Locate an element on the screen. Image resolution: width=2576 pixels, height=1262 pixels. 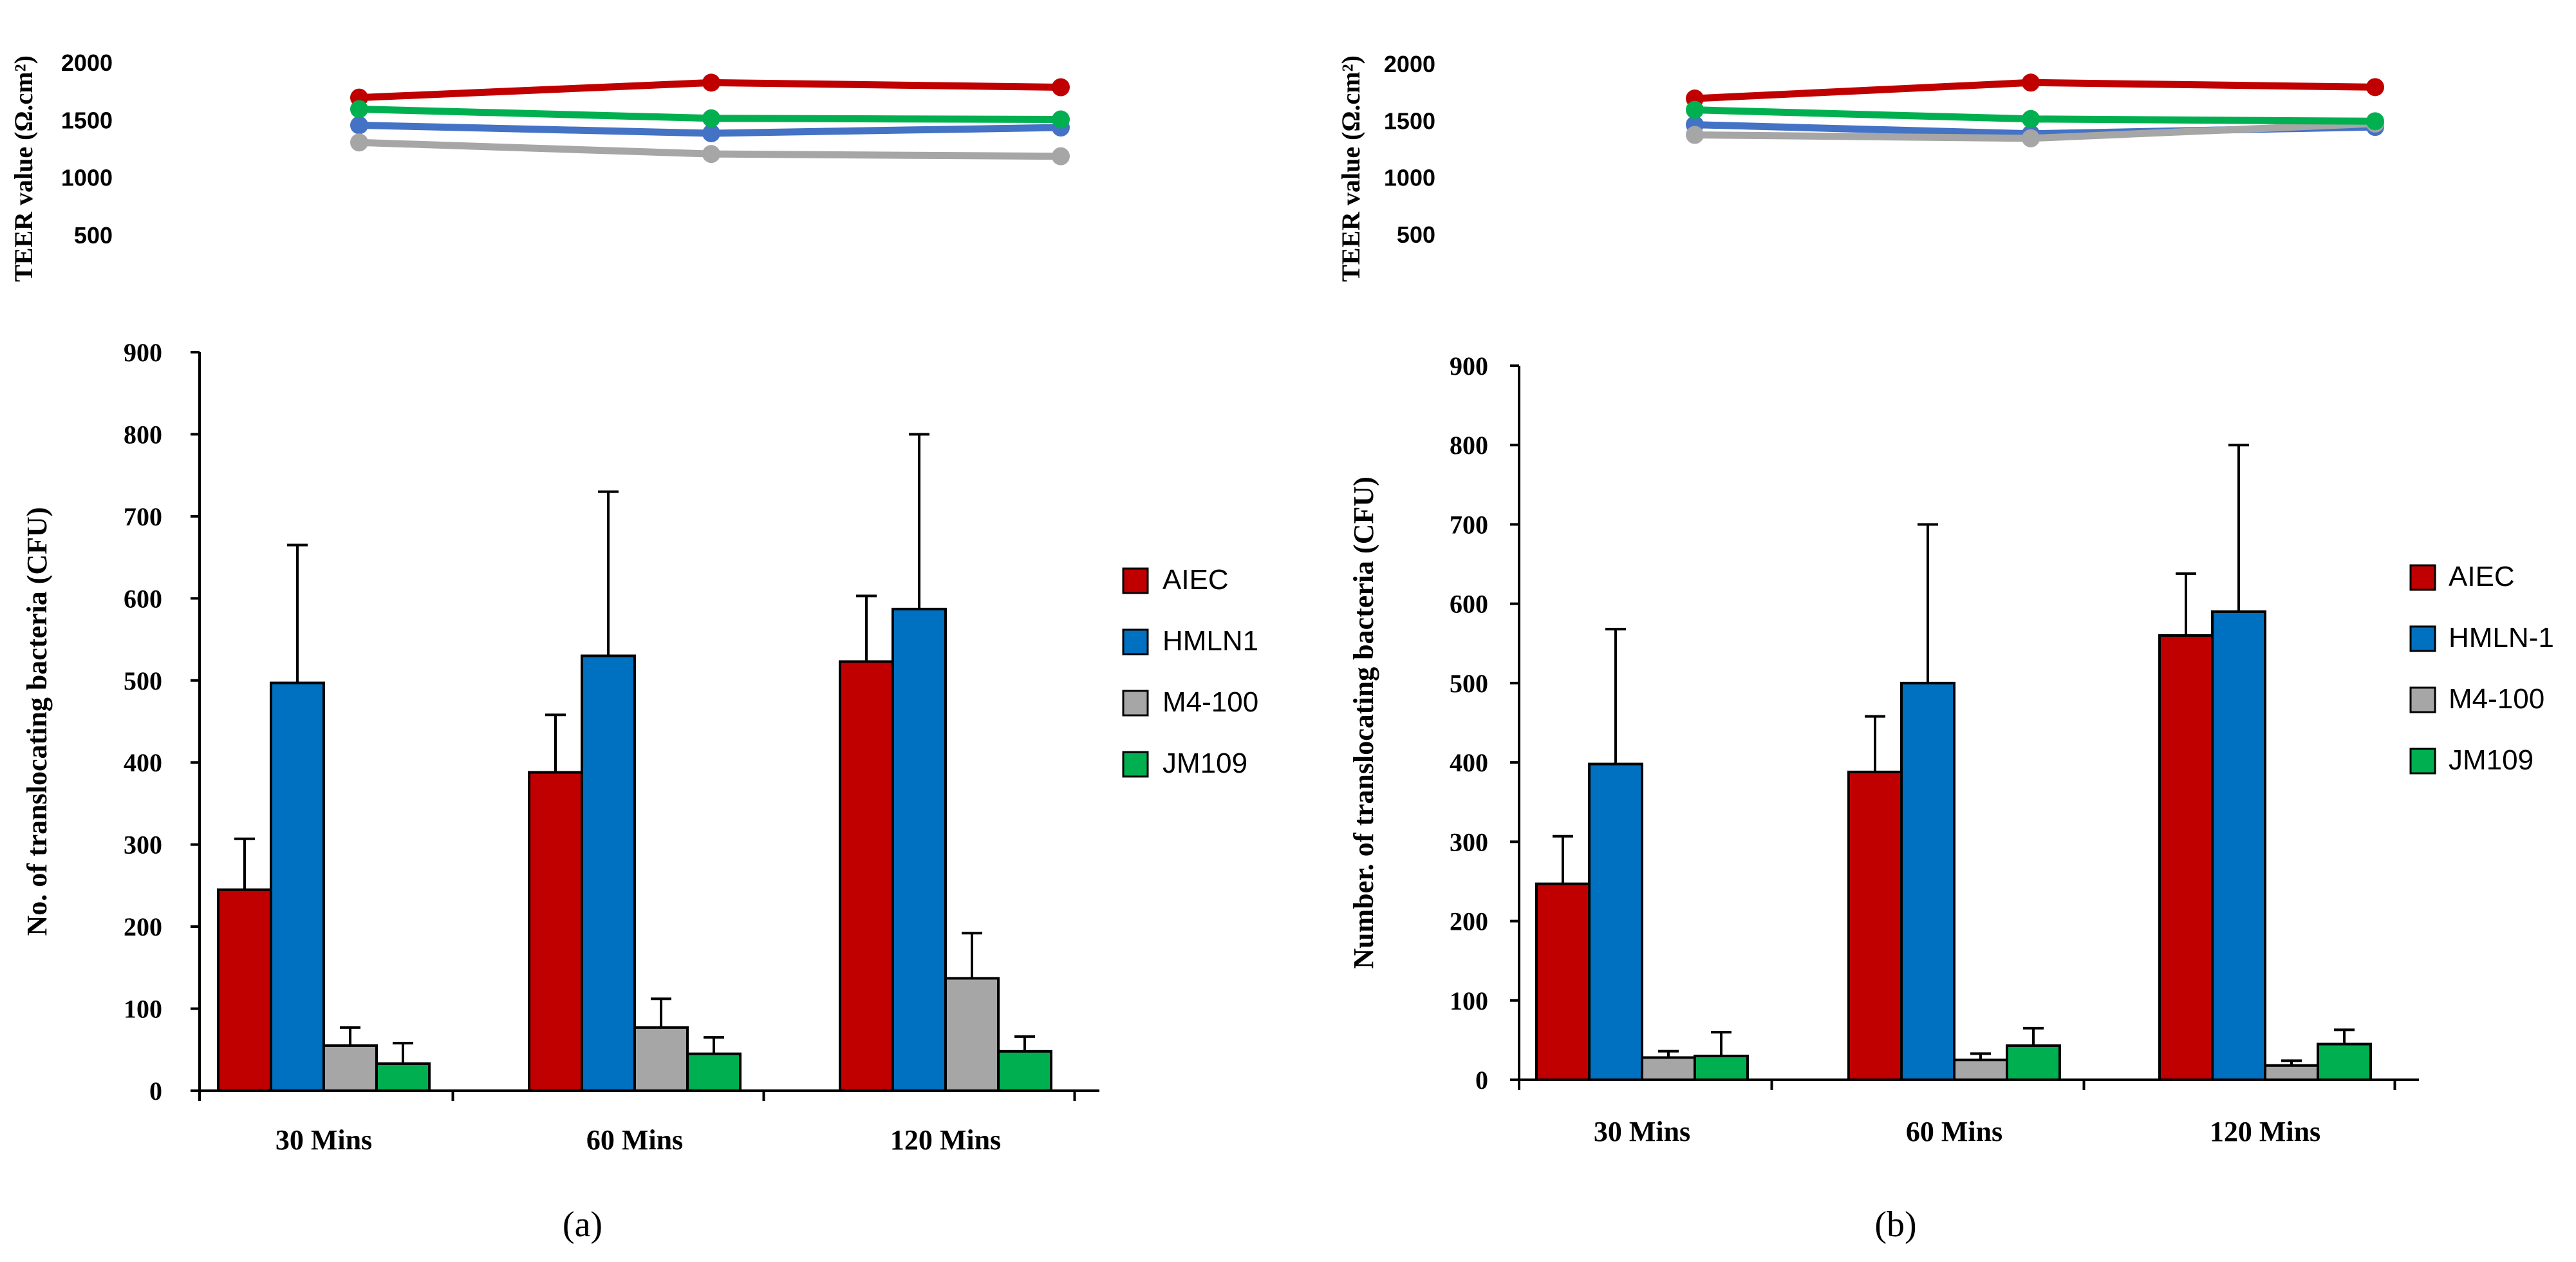
legend-label-hmln1: HMLN1 is located at coordinates (1210, 641).